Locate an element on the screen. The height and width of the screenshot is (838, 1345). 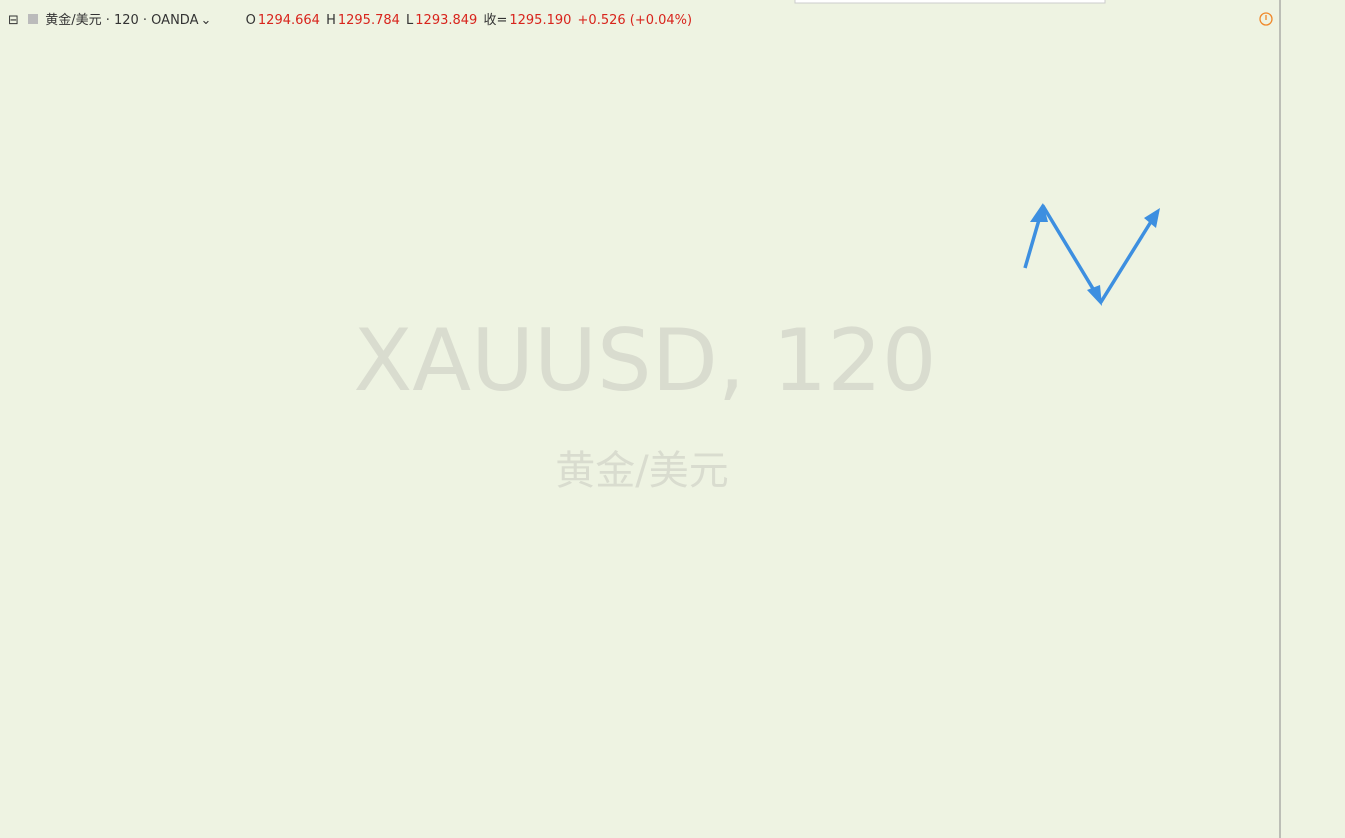
high-value: 1295.784 is located at coordinates (368, 20).